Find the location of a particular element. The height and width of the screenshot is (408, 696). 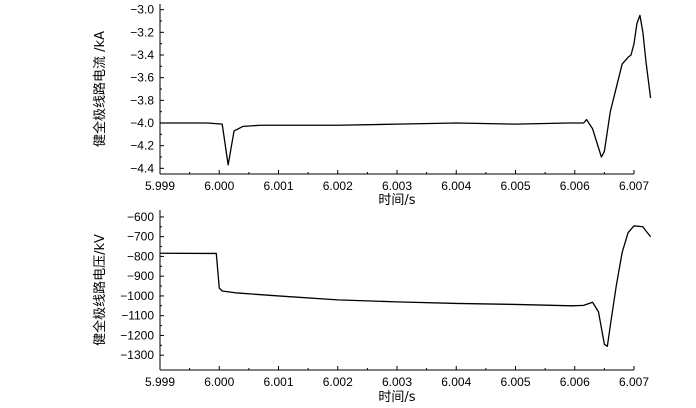

y-tick-label: −600 is located at coordinates (140, 217).